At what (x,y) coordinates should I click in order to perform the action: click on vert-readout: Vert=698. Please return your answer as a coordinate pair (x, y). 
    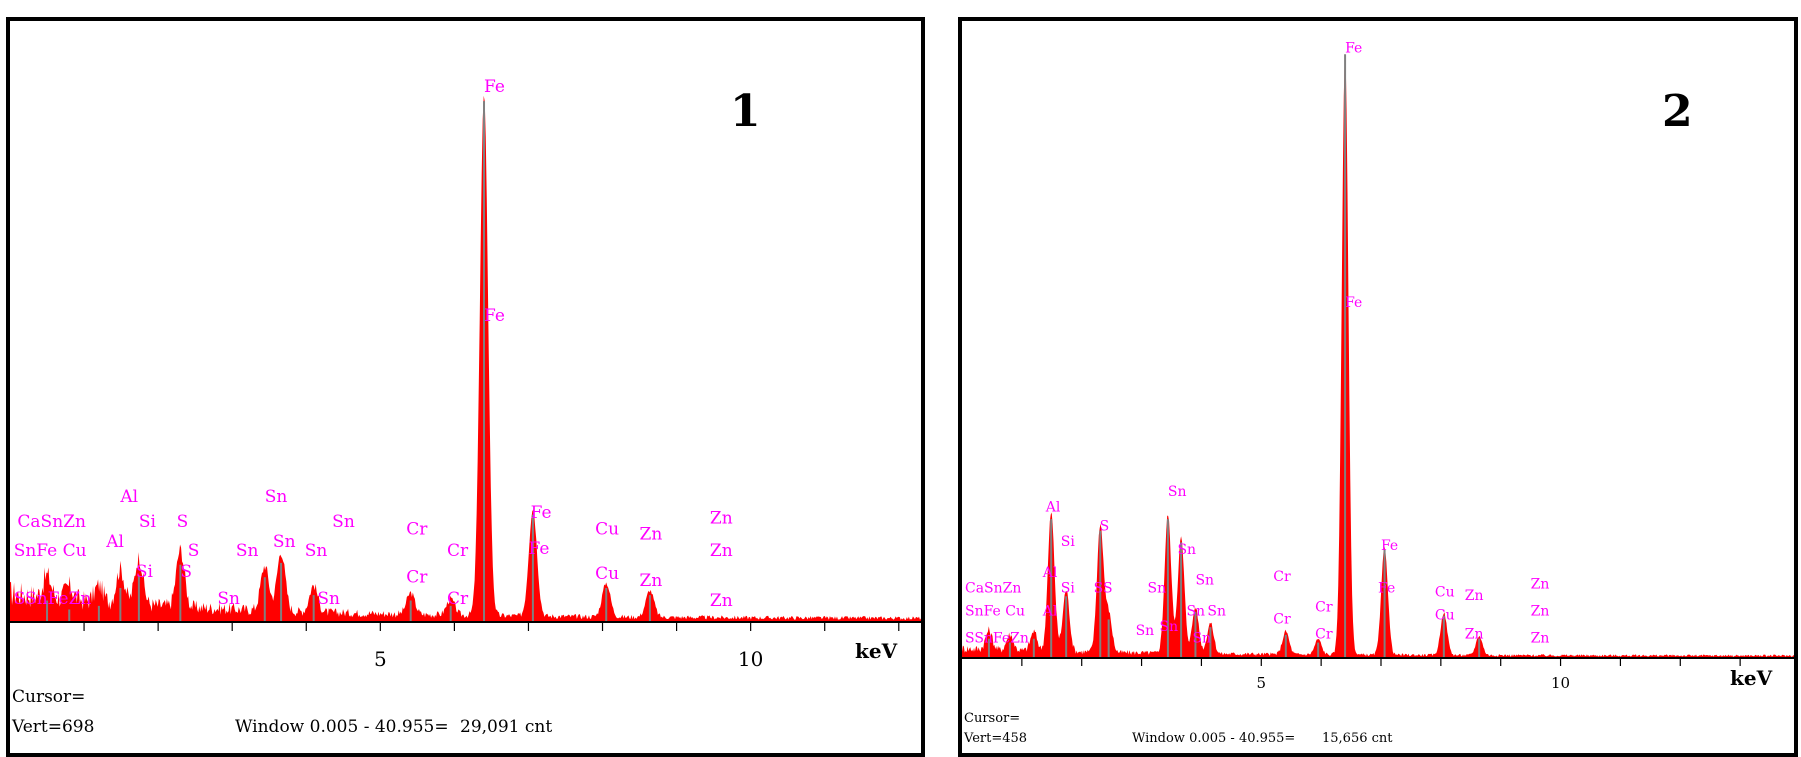
    Looking at the image, I should click on (53, 727).